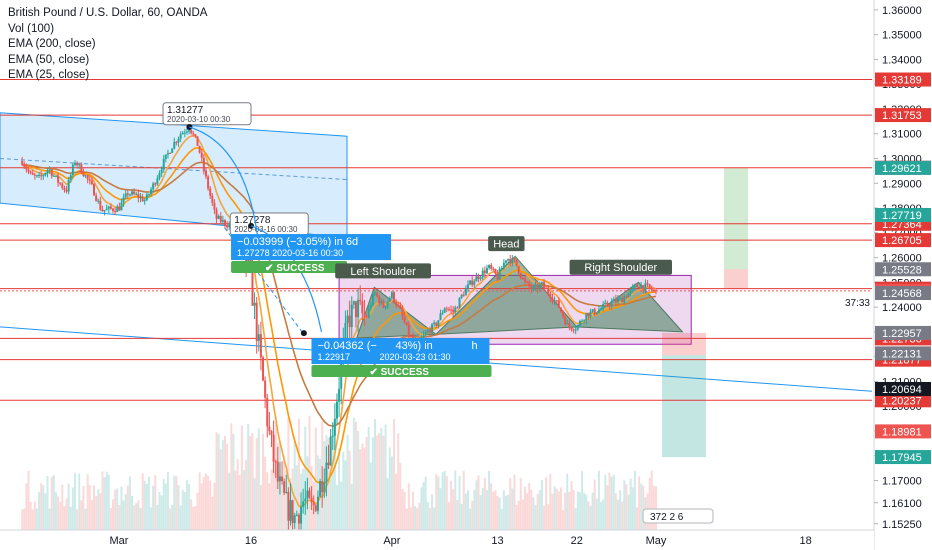  I want to click on x-tick-label: 22, so click(577, 541).